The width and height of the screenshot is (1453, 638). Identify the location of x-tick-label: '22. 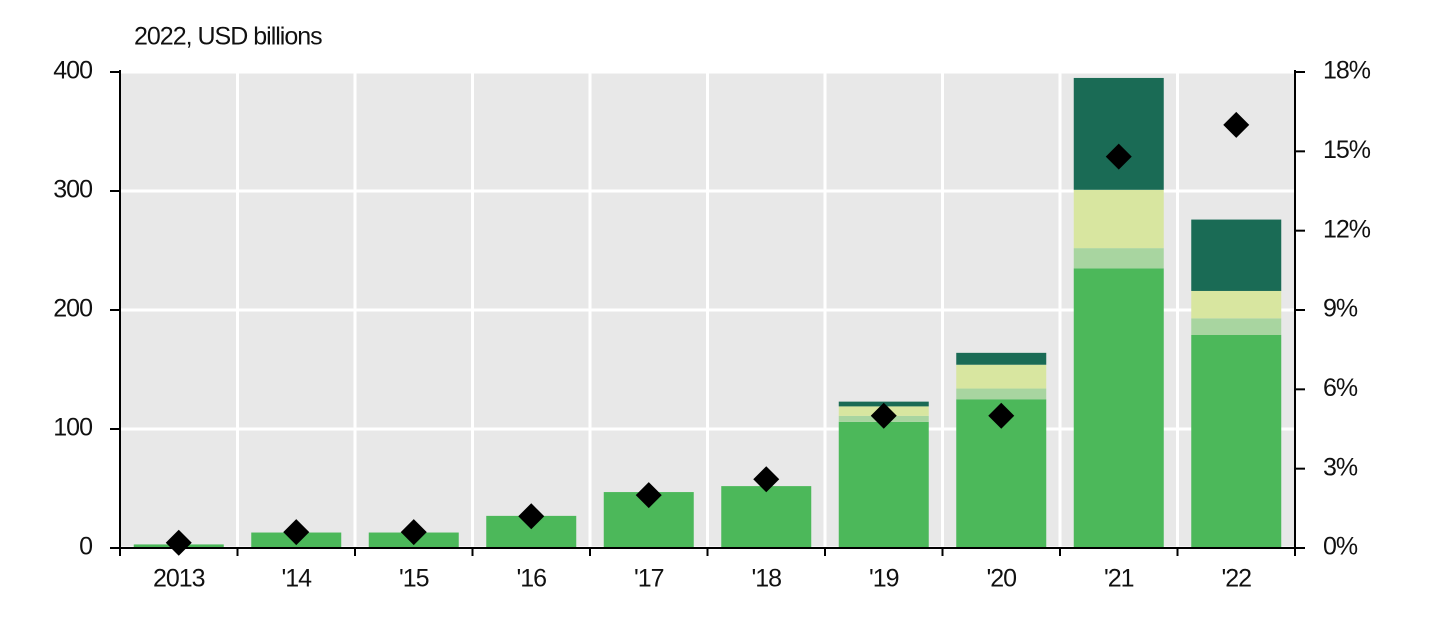
(1236, 579).